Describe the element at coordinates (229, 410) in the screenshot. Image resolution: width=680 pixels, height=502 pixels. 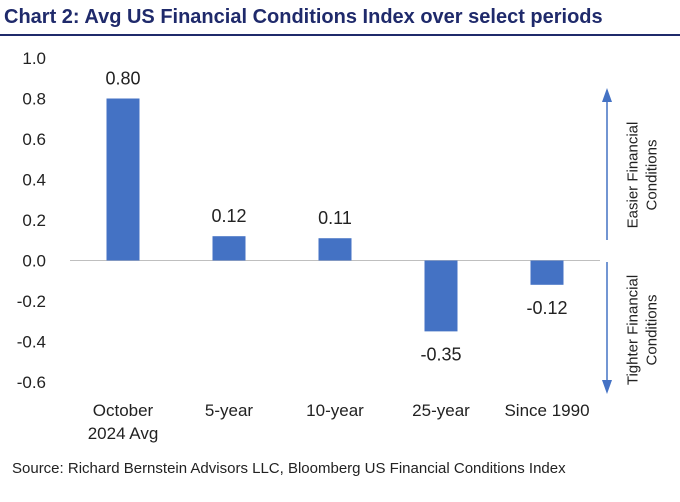
I see `x-category-label: 5-year` at that location.